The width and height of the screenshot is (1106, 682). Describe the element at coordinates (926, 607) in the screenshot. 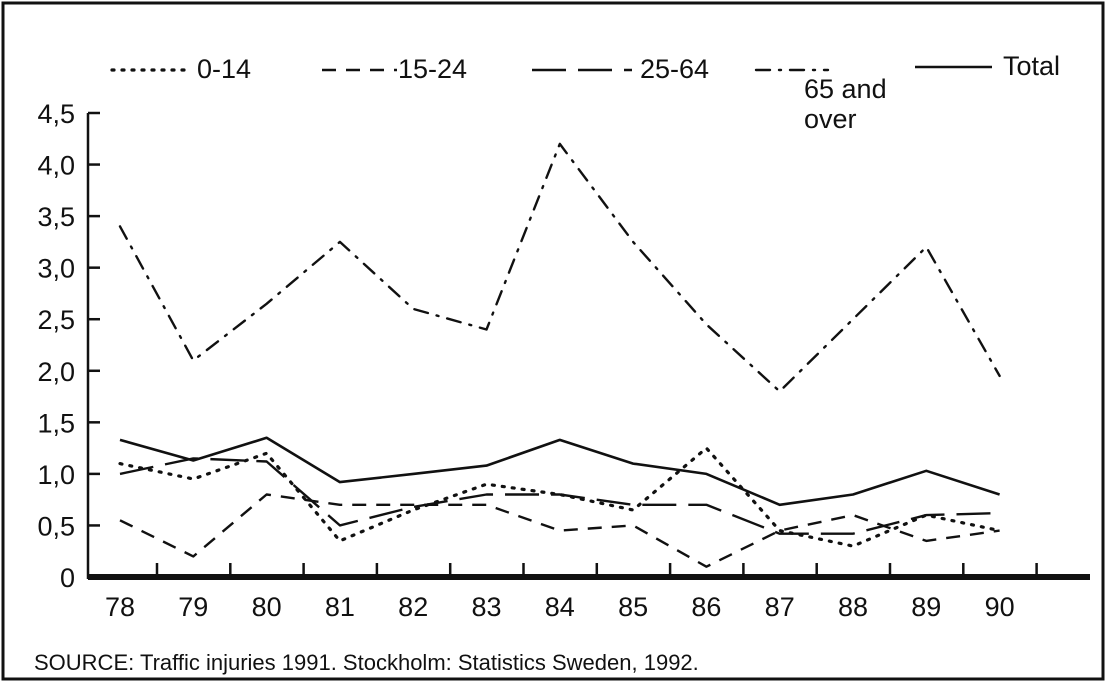

I see `x-tick-label: 89` at that location.